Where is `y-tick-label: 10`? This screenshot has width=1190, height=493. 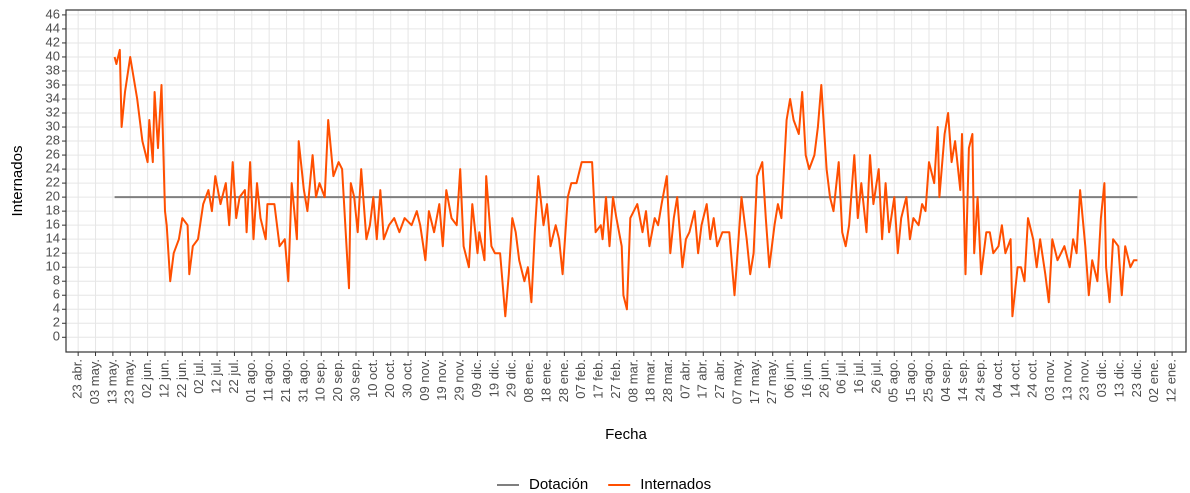
y-tick-label: 10 is located at coordinates (53, 266).